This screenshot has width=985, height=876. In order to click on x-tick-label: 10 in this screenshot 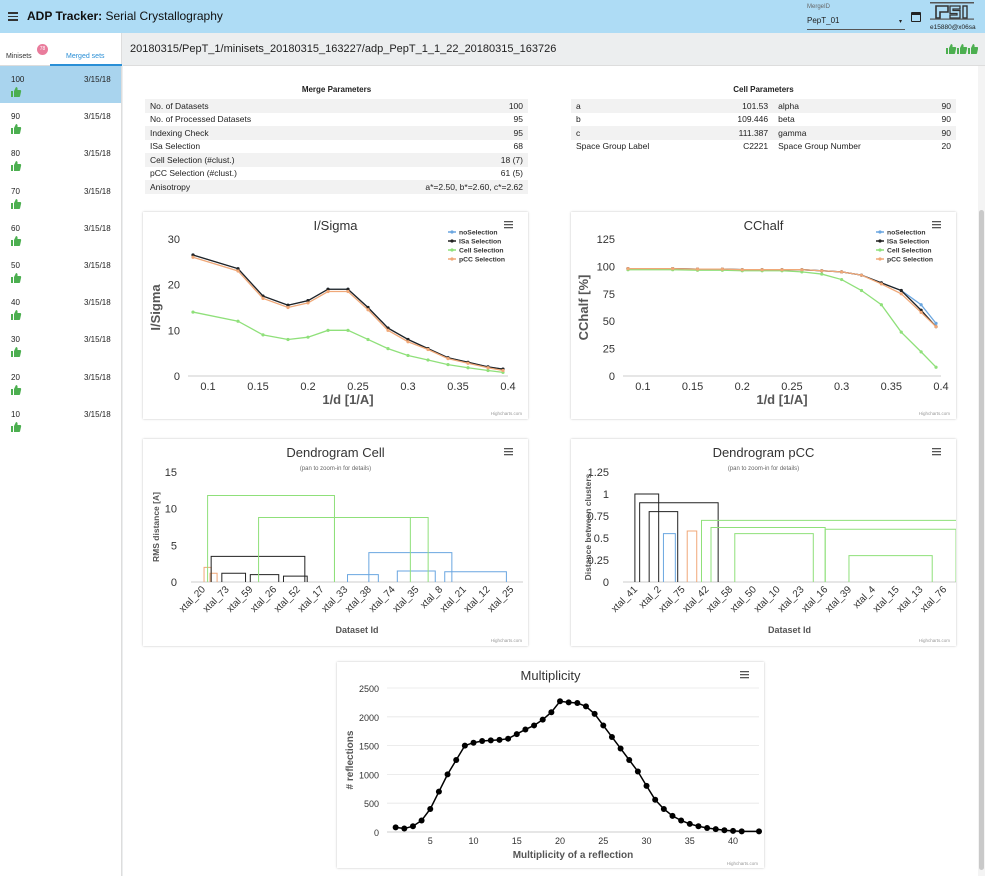, I will do `click(474, 841)`.